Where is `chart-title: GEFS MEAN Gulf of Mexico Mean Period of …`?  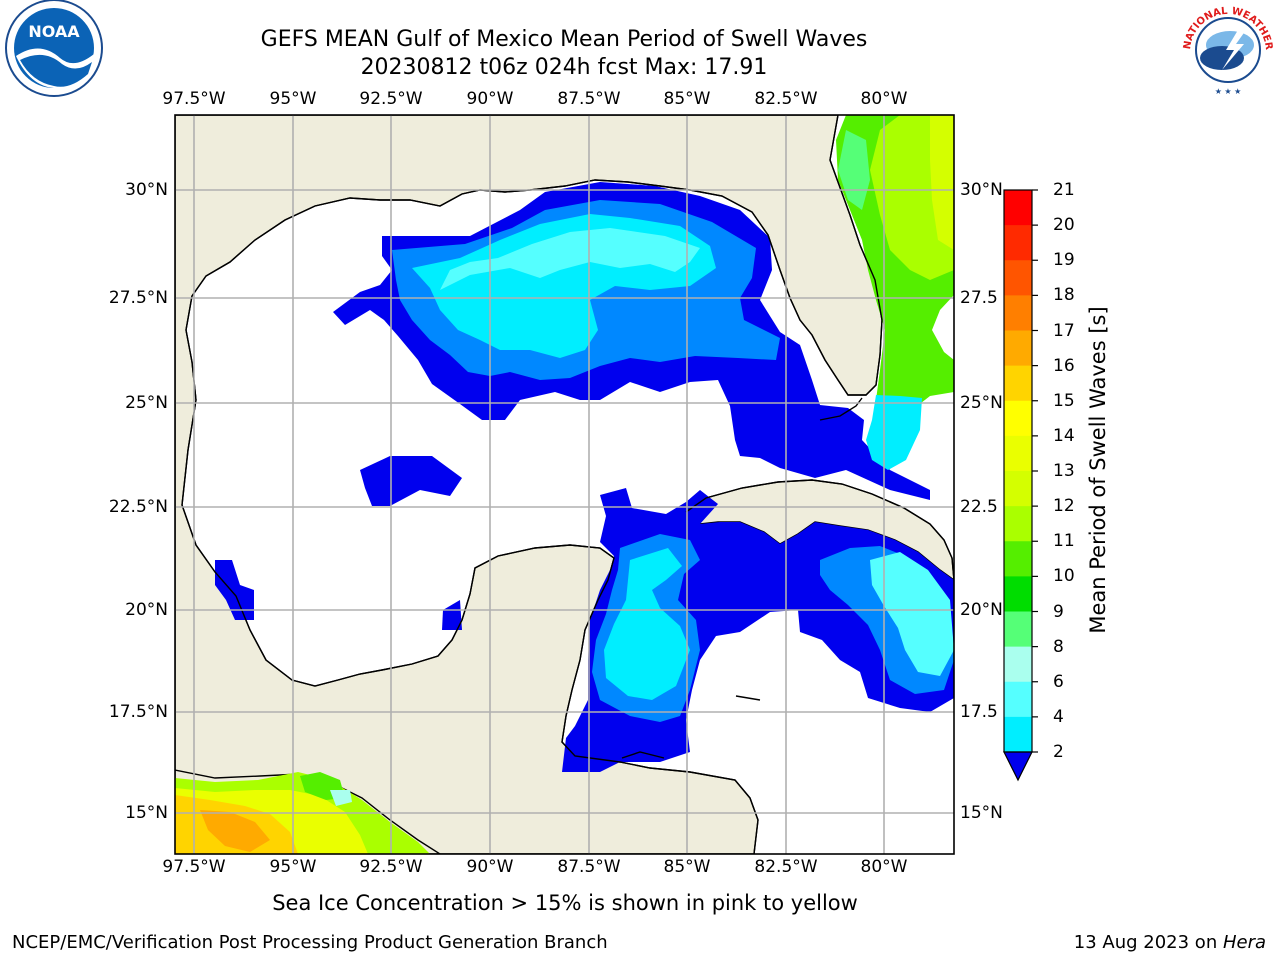
chart-title: GEFS MEAN Gulf of Mexico Mean Period of … is located at coordinates (564, 39).